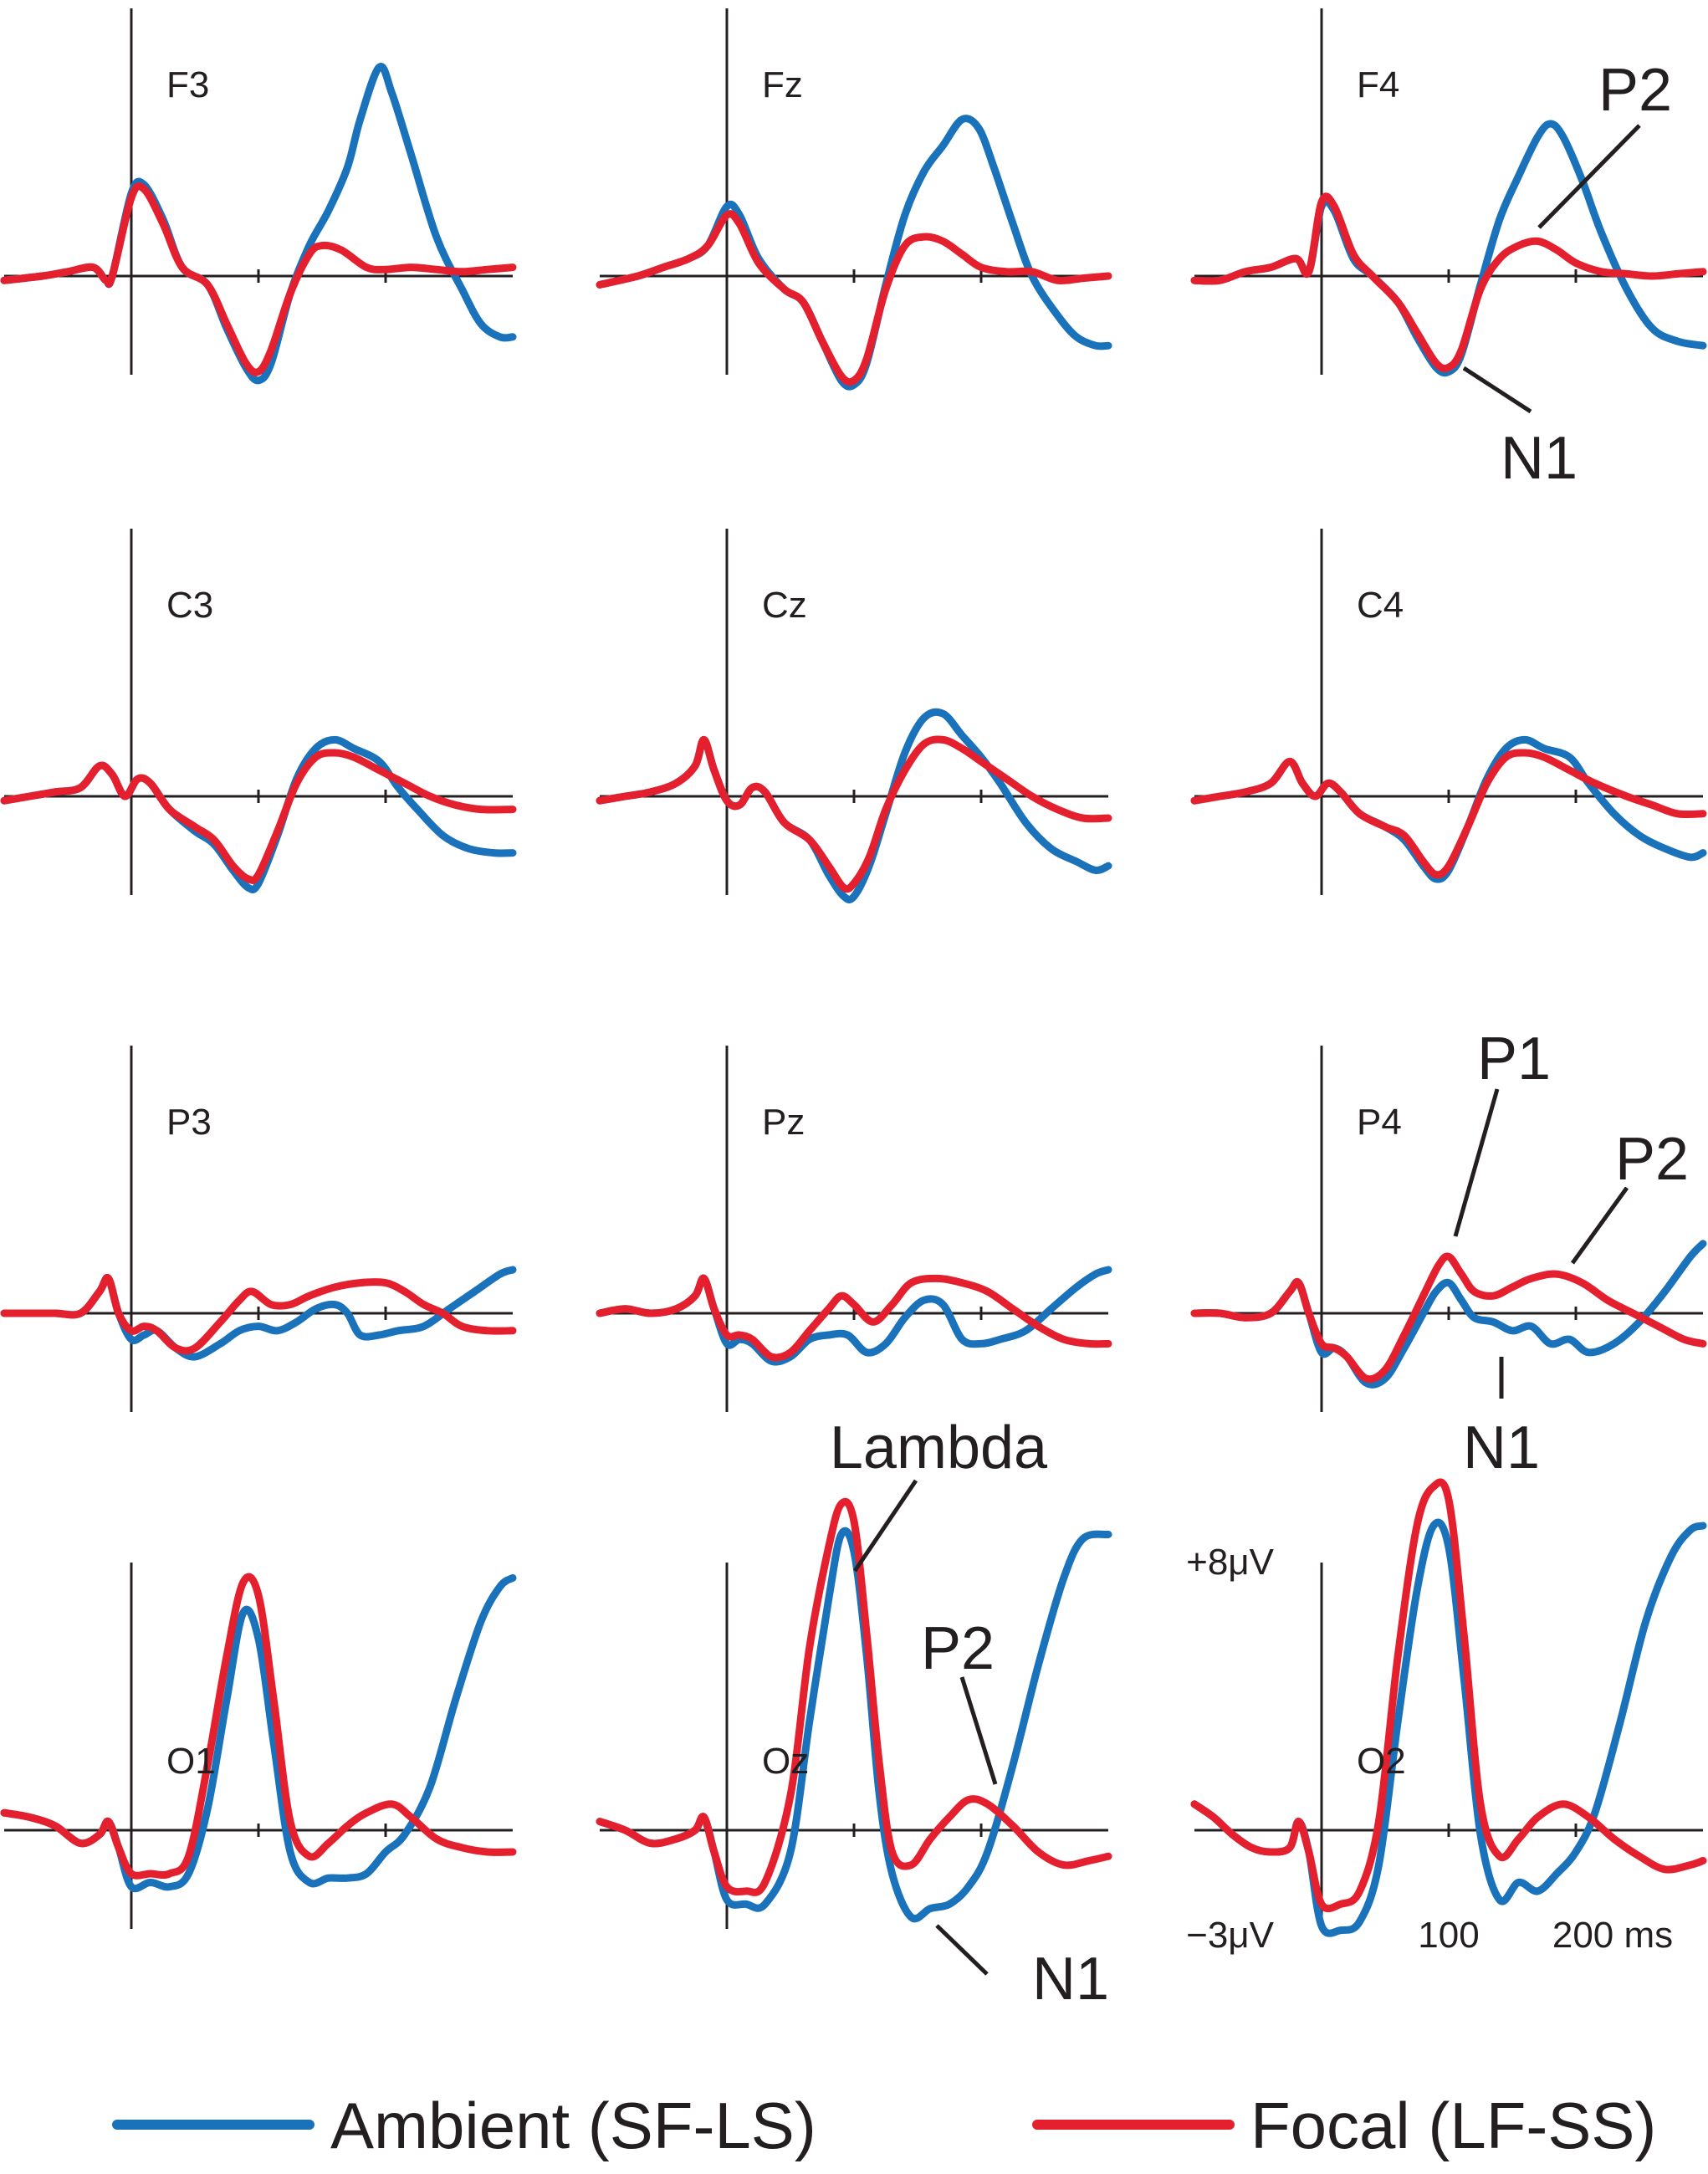 The height and width of the screenshot is (2174, 1708). I want to click on panel-c4: C4, so click(1448, 712).